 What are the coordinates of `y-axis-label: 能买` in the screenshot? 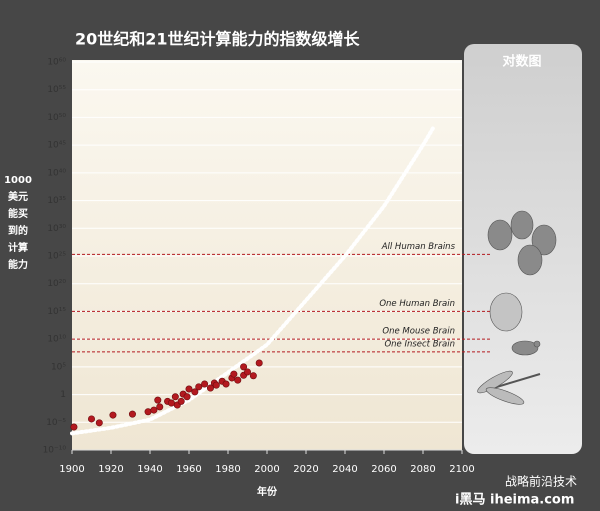 It's located at (18, 213).